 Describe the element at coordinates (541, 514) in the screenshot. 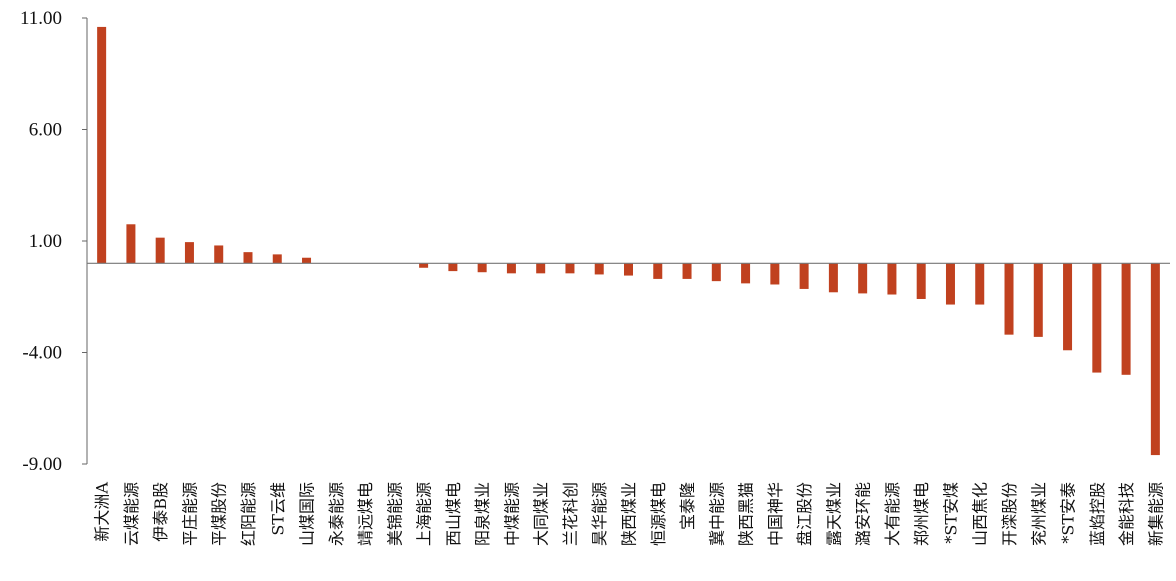

I see `x-tick-label: 大同煤业` at that location.